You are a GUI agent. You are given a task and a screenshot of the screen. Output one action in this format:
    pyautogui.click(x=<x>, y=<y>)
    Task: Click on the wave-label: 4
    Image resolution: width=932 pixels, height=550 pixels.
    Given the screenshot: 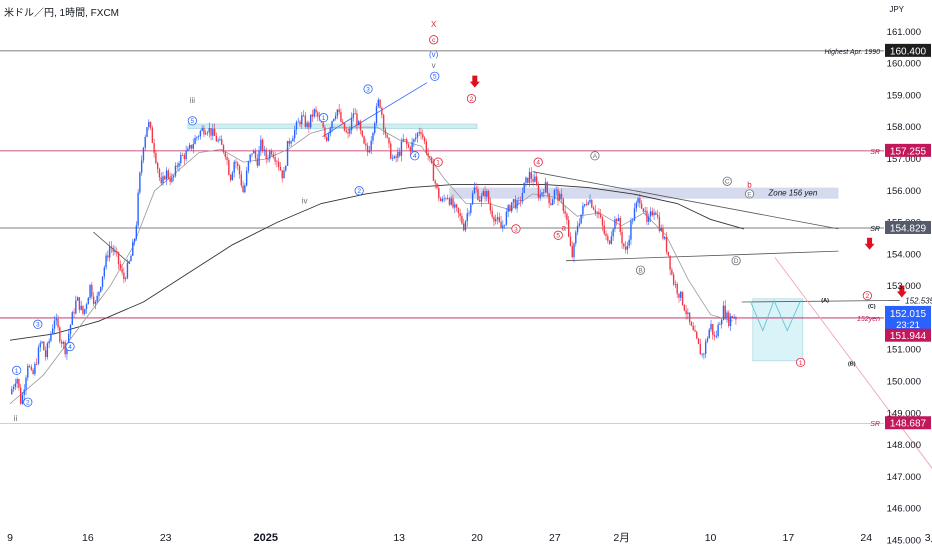 What is the action you would take?
    pyautogui.click(x=538, y=163)
    